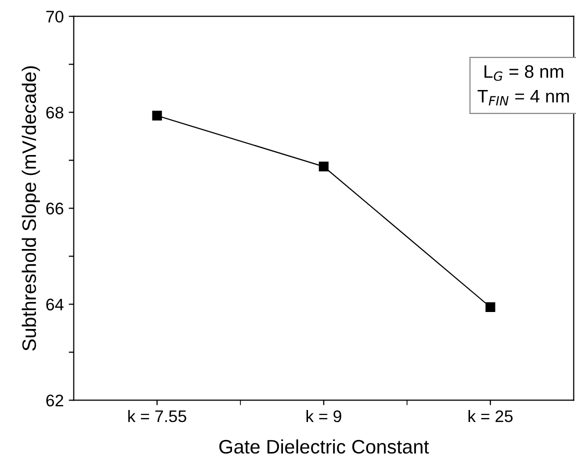 This screenshot has width=576, height=467. I want to click on x-tick-label: k = 25, so click(490, 416).